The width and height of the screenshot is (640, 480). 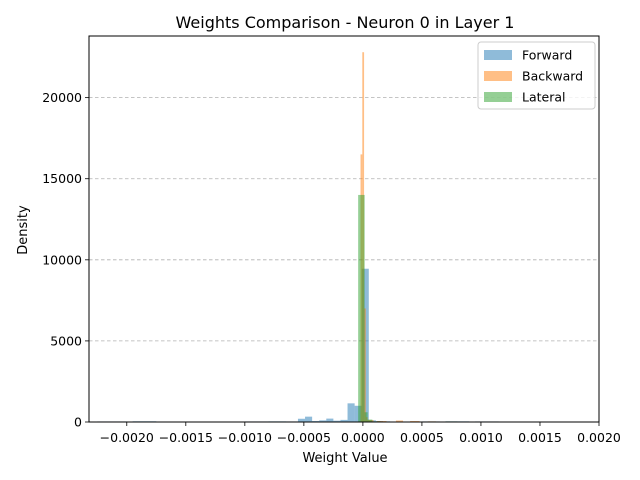 What do you see at coordinates (62, 97) in the screenshot?
I see `y-tick-label: 20000` at bounding box center [62, 97].